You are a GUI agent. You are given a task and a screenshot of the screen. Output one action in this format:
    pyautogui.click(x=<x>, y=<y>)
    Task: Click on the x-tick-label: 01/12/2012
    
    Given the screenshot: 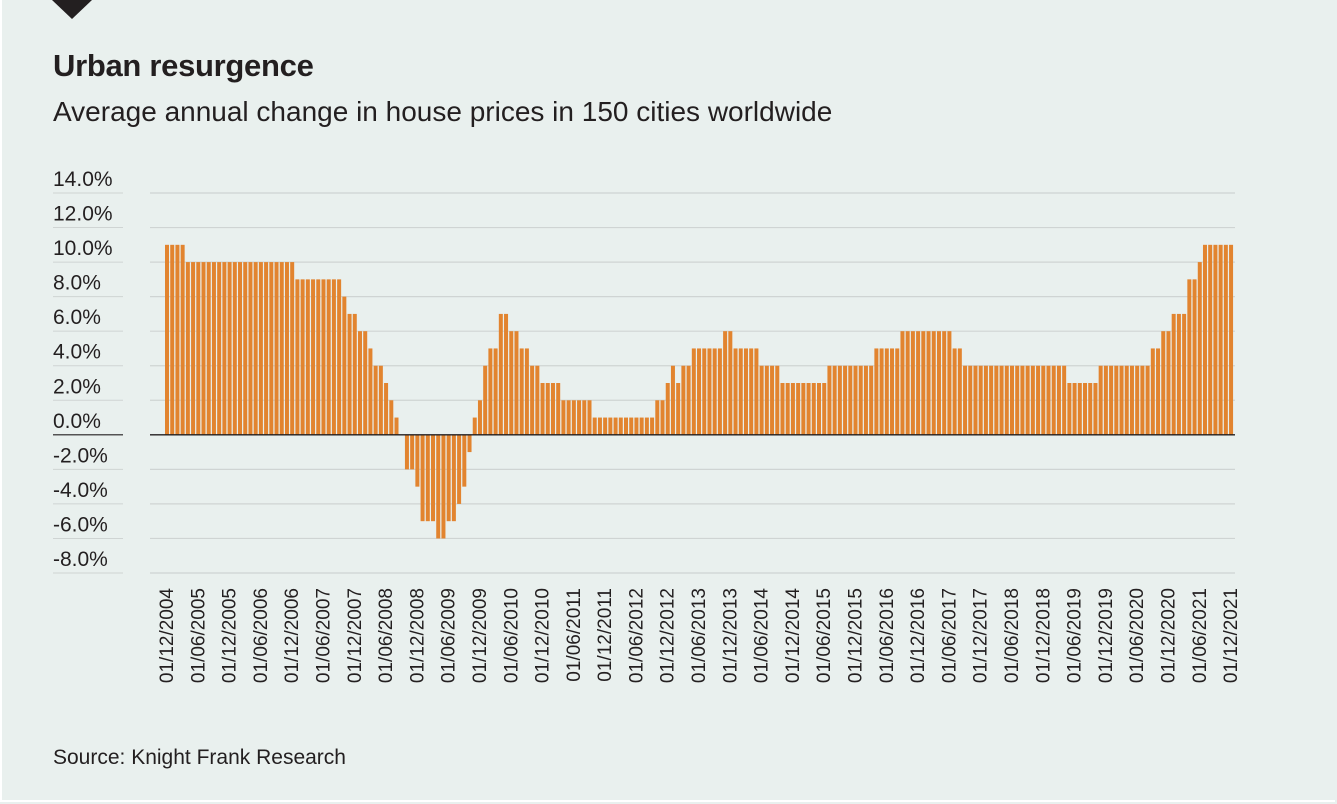 What is the action you would take?
    pyautogui.click(x=668, y=635)
    